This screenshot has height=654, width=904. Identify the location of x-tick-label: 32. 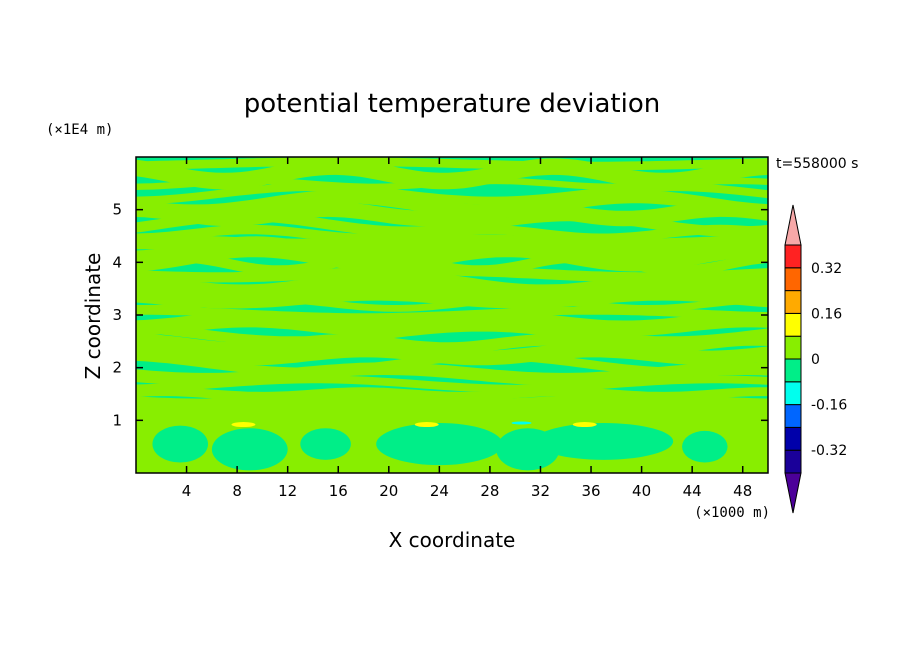
(540, 491).